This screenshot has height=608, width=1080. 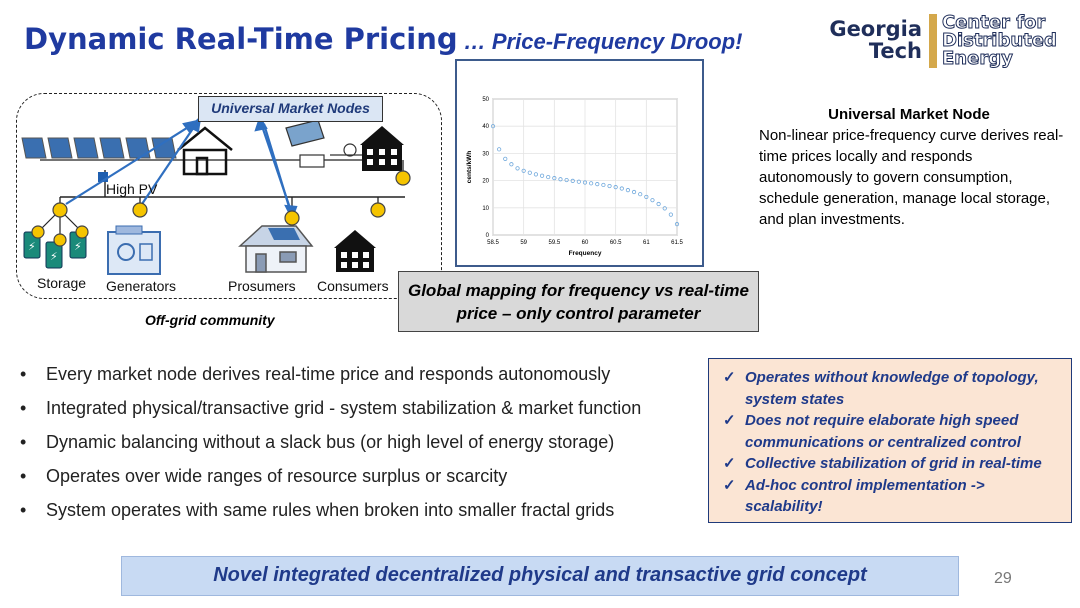 What do you see at coordinates (221, 208) in the screenshot?
I see `market-node-dots` at bounding box center [221, 208].